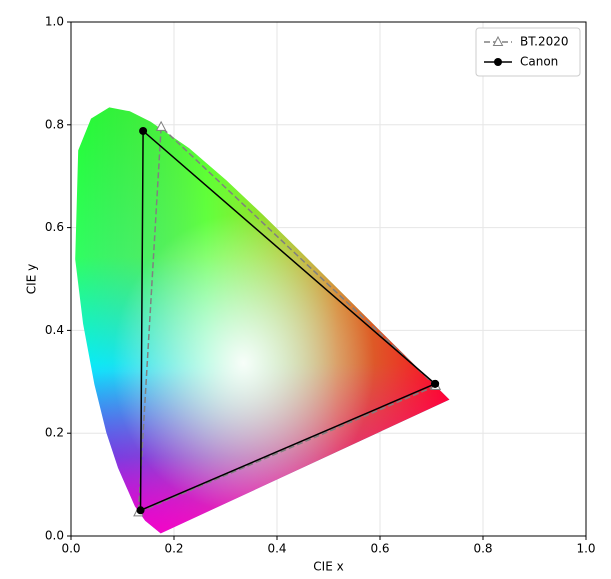 The image size is (611, 579). What do you see at coordinates (54, 22) in the screenshot?
I see `y-tick-label: 1.0` at bounding box center [54, 22].